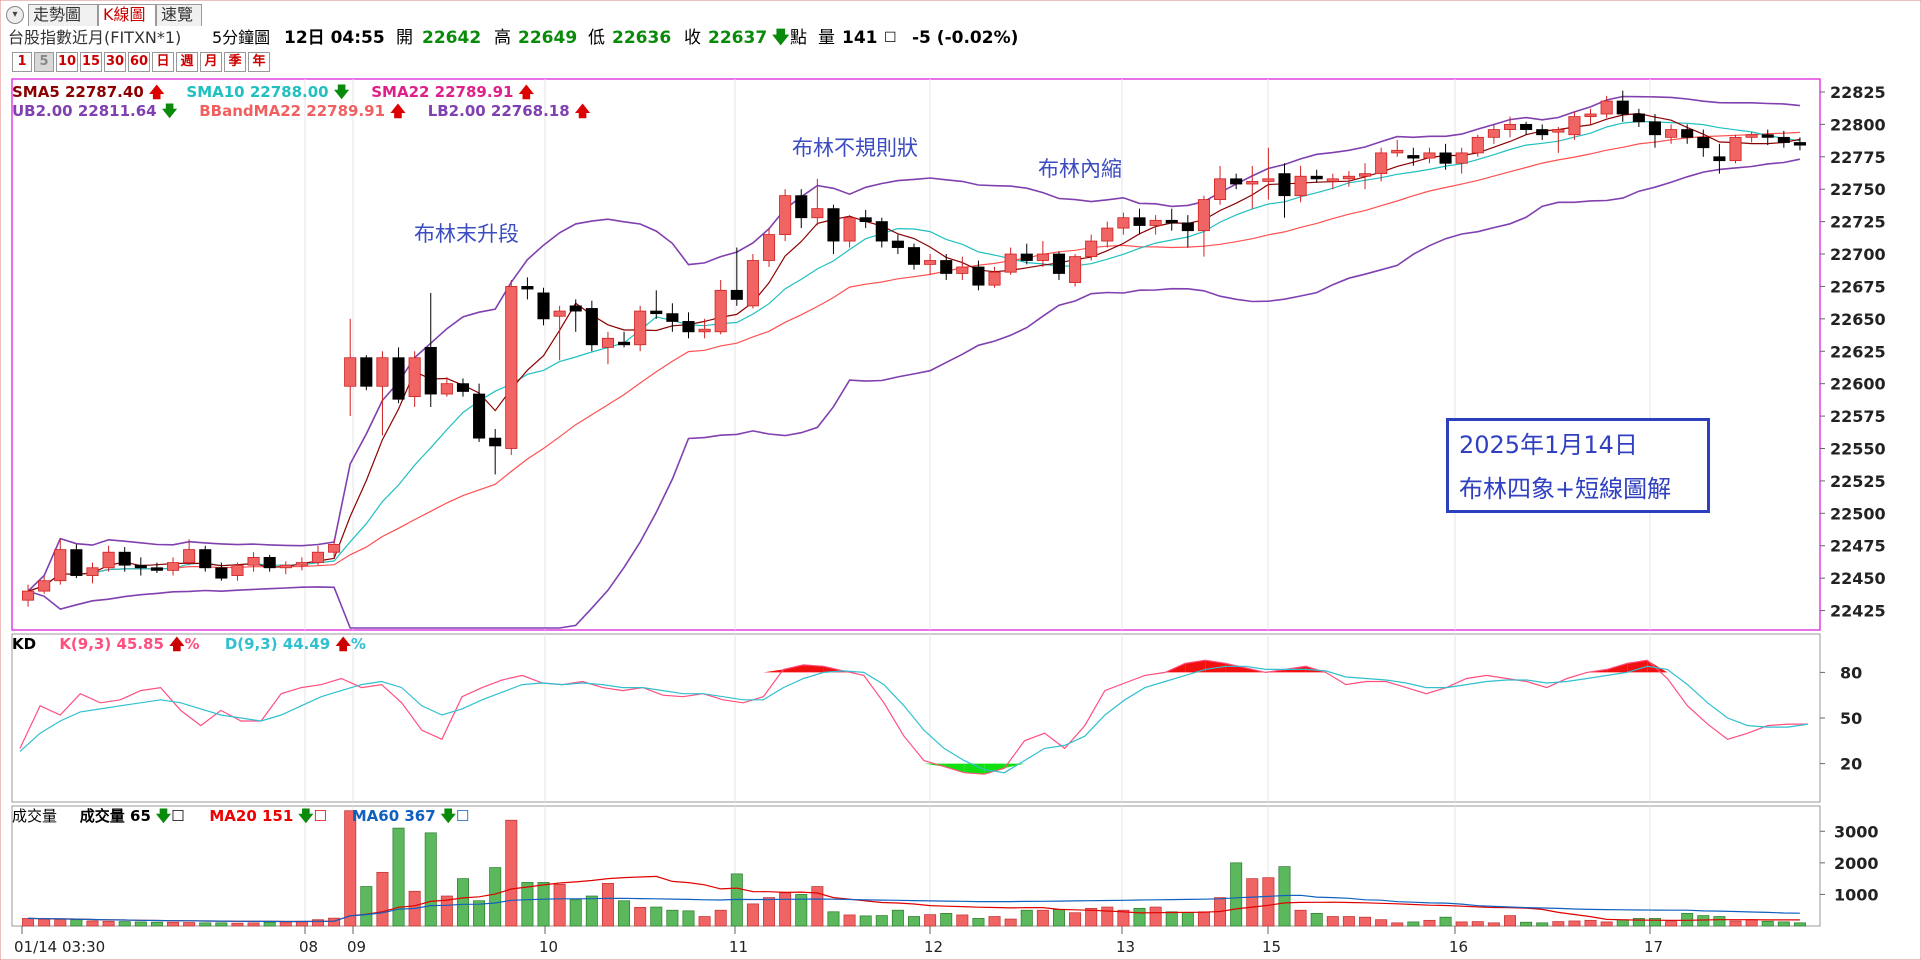 This screenshot has height=960, width=1921. I want to click on interval-button: 季, so click(235, 62).